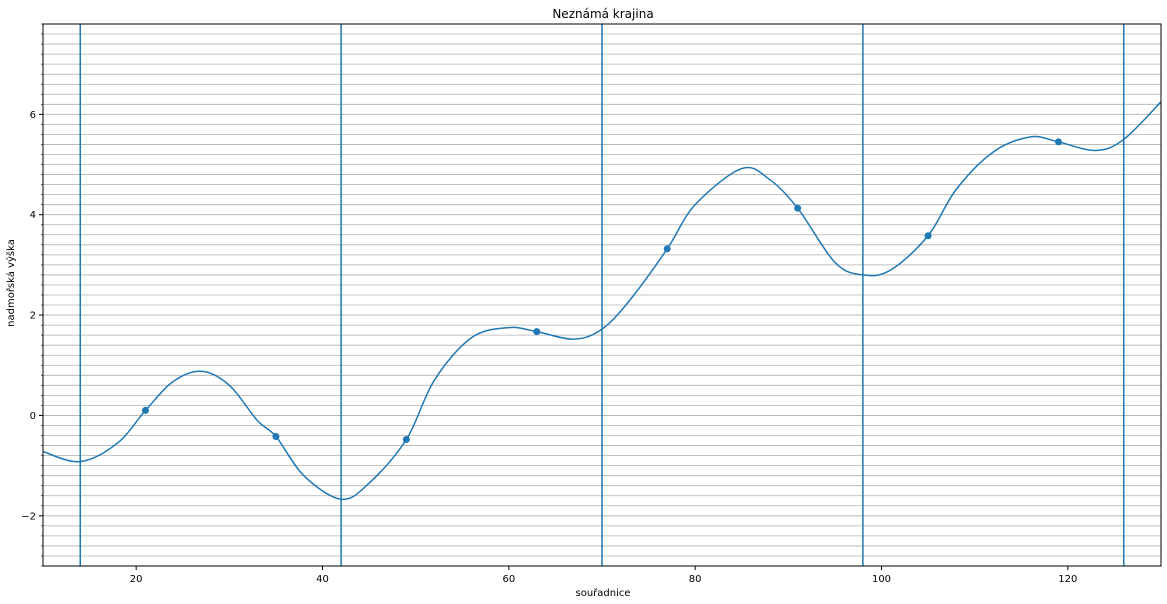 The height and width of the screenshot is (604, 1167). I want to click on x-ticks-layer: 20 40 60 80 100 120, so click(603, 575).